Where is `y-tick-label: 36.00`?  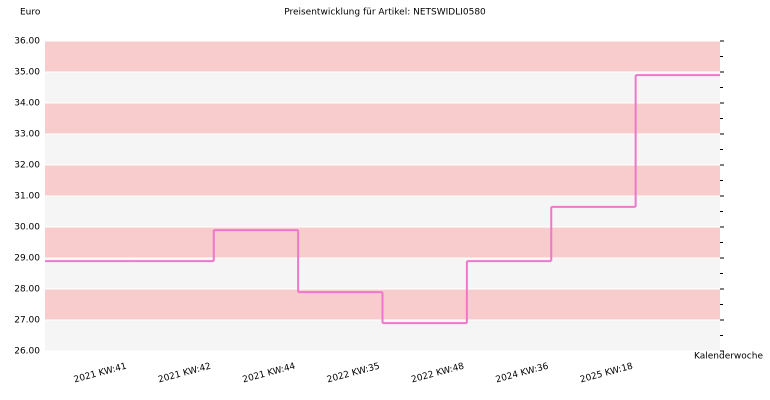 y-tick-label: 36.00 is located at coordinates (27, 42).